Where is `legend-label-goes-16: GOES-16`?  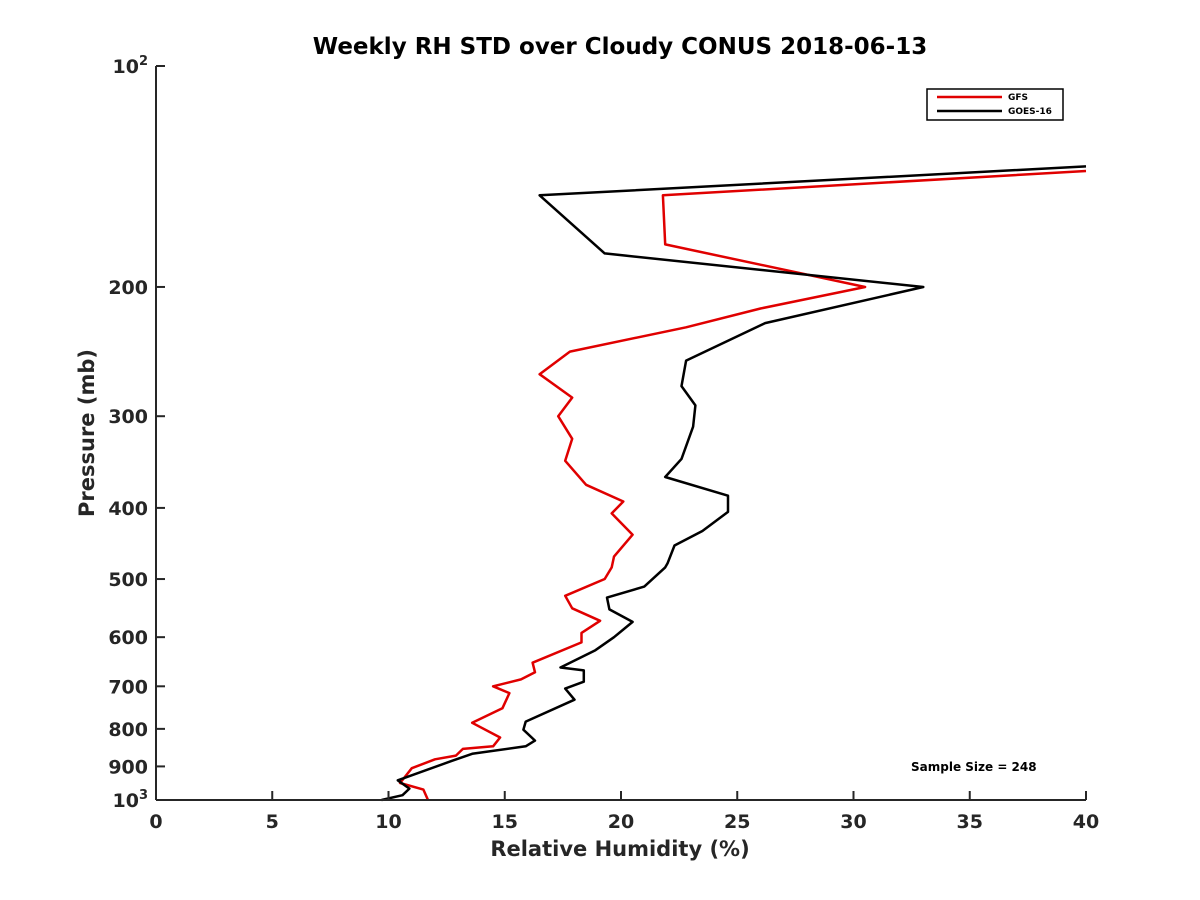
legend-label-goes-16: GOES-16 is located at coordinates (1030, 112).